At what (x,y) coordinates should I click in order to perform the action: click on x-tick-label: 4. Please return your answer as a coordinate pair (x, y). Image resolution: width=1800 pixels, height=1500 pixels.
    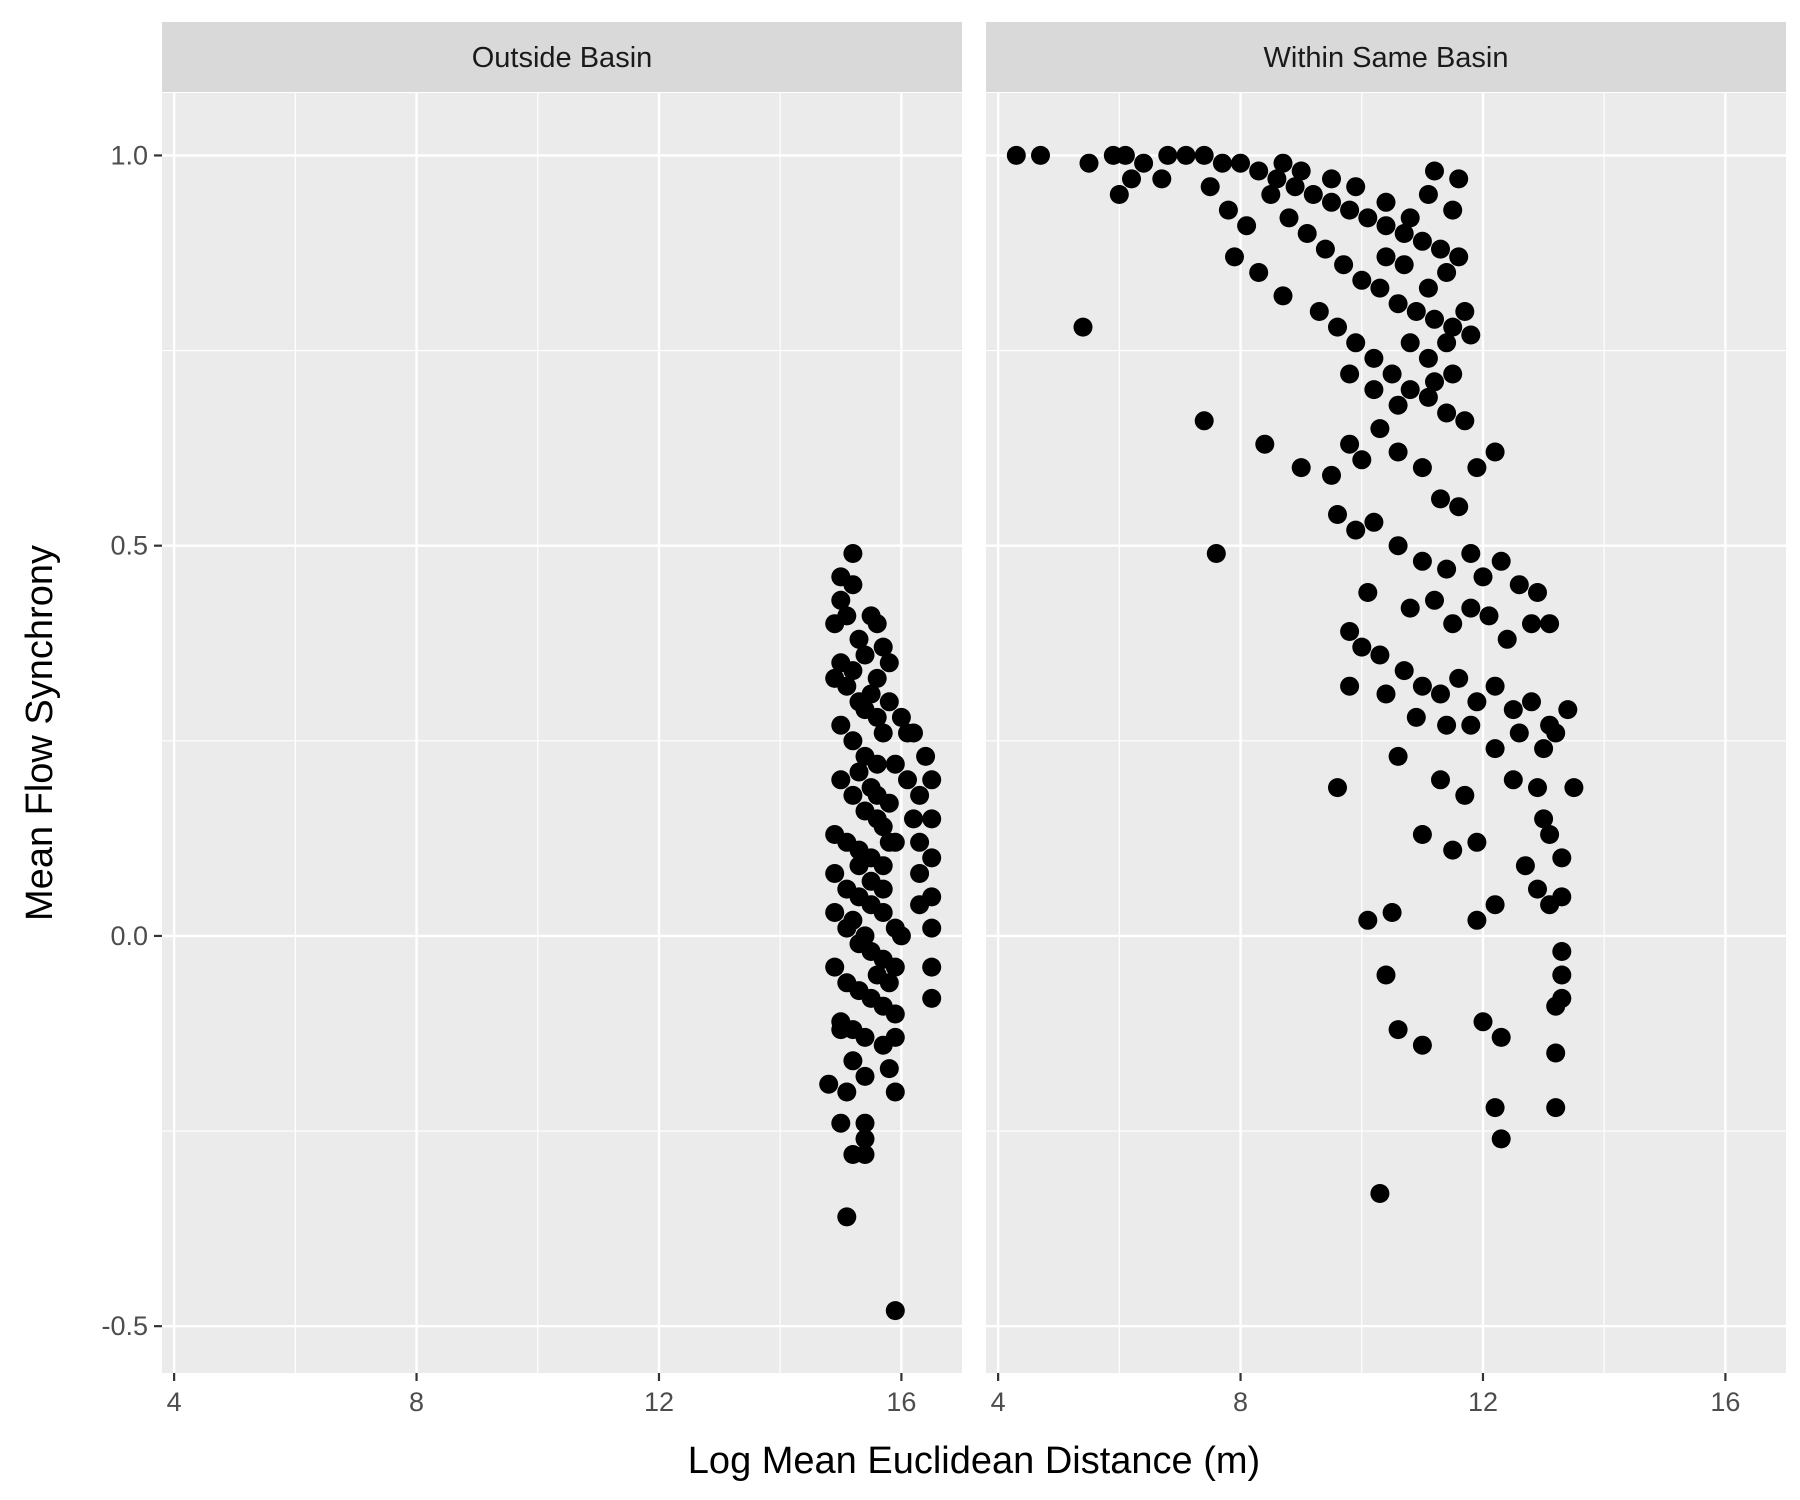
    Looking at the image, I should click on (998, 1402).